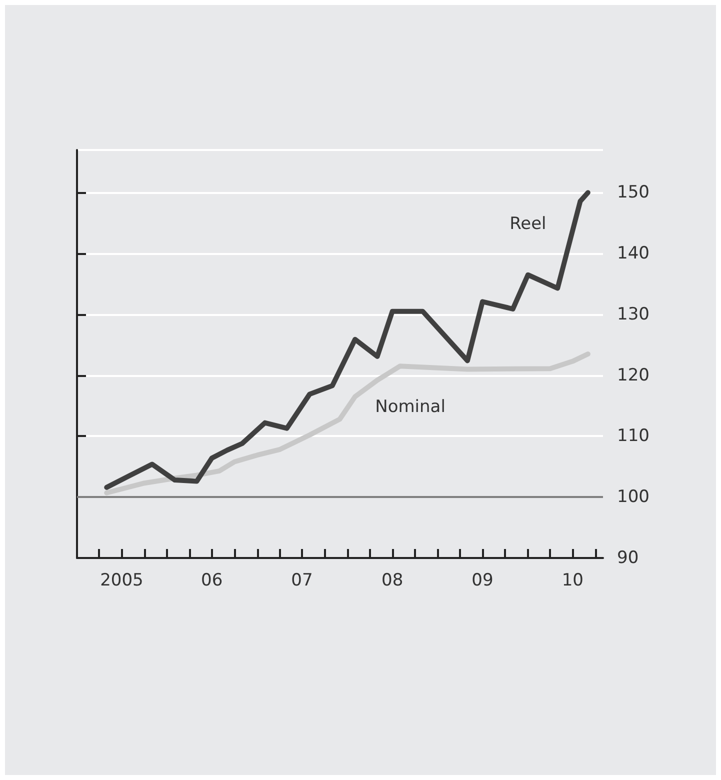  I want to click on x-tick-label: 2005, so click(122, 580).